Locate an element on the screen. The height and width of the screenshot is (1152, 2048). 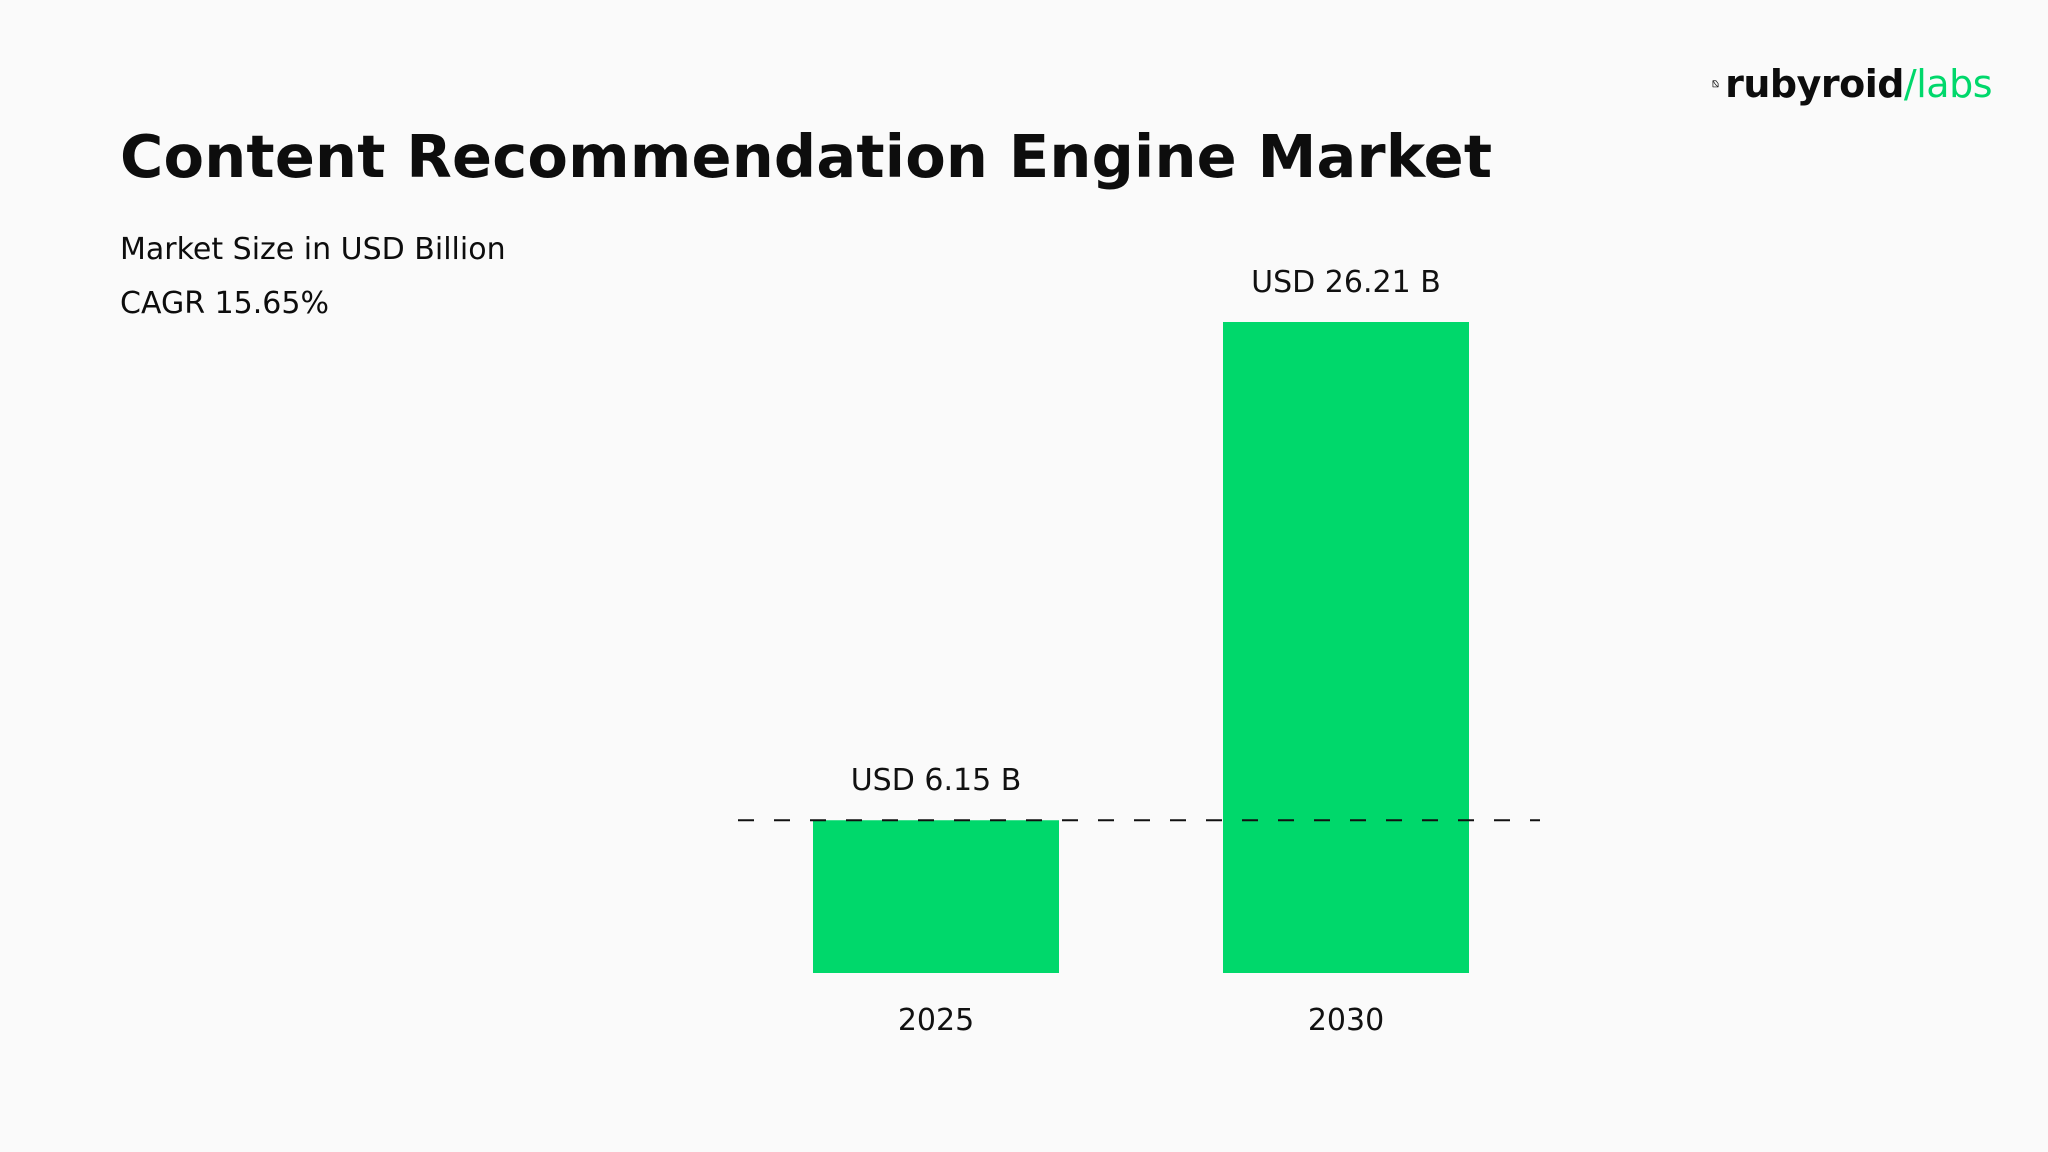
company-logo: rubyroid/labs is located at coordinates (1852, 84).